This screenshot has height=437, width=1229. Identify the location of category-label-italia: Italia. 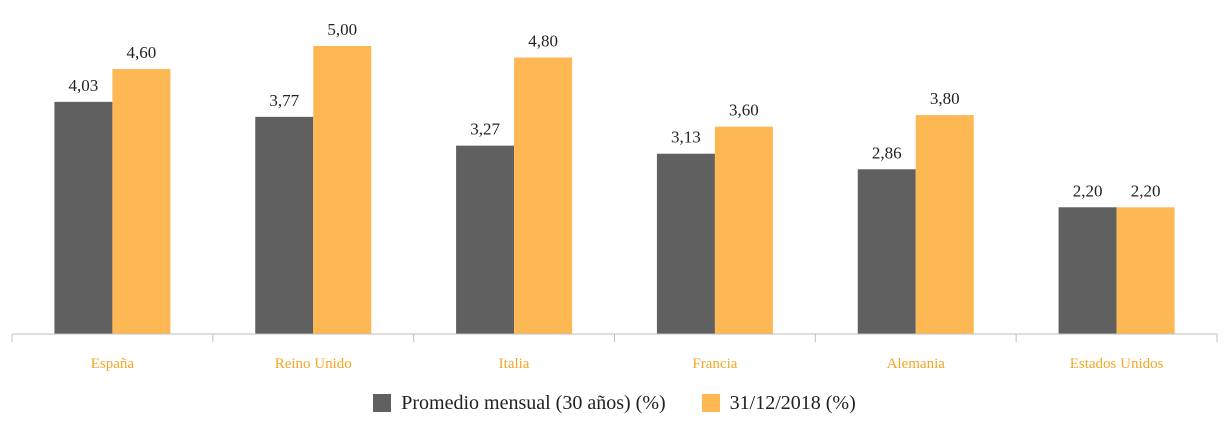
(514, 364).